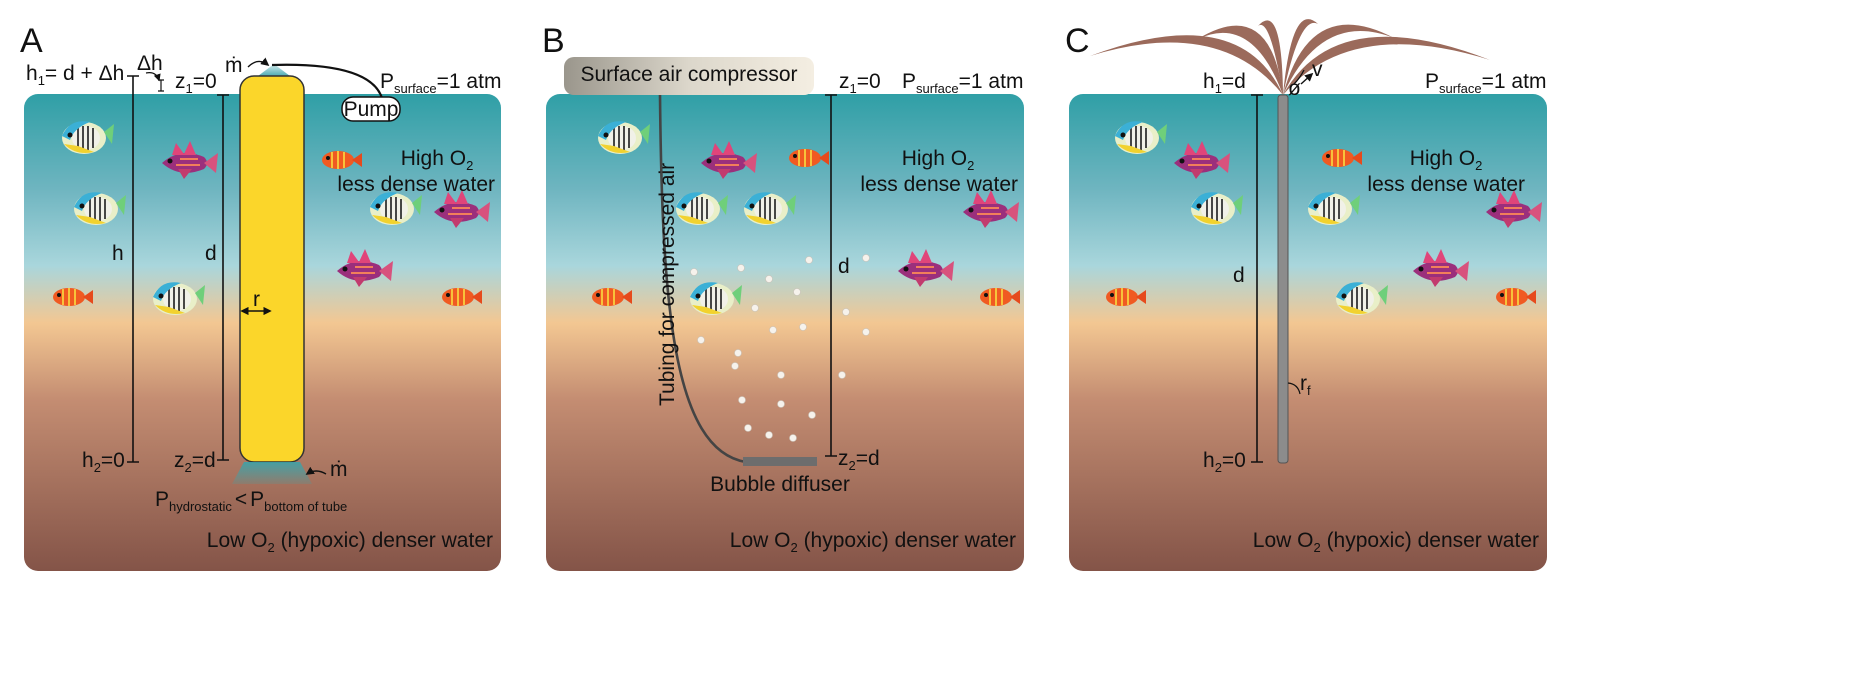 This screenshot has height=683, width=1856. Describe the element at coordinates (274, 70) in the screenshot. I see `outflow-plume` at that location.